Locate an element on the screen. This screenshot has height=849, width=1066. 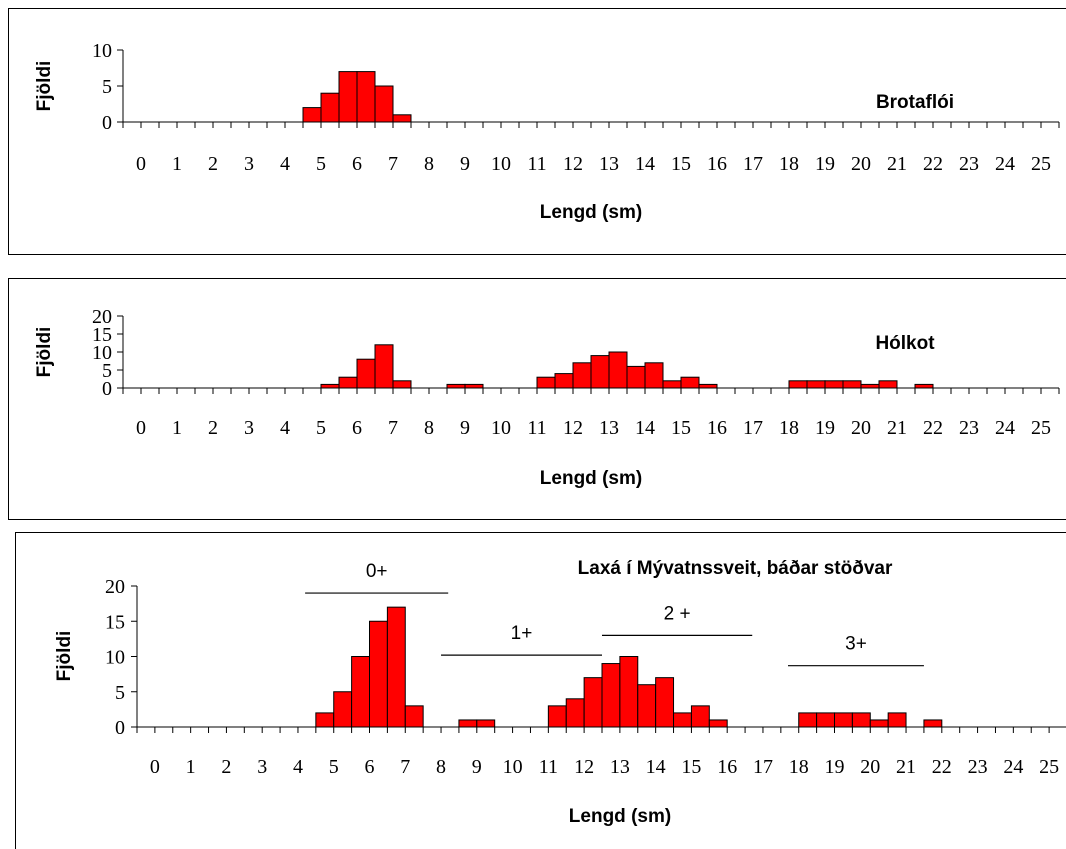
chart-title: Laxá í Mývatnssveit, báðar stöðvar is located at coordinates (735, 568).